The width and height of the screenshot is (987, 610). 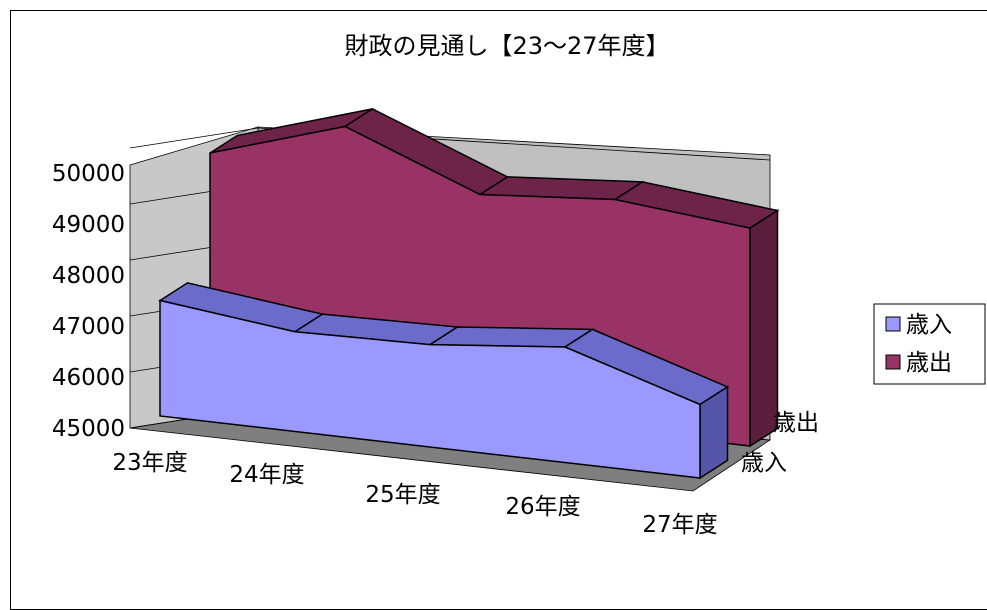 I want to click on x-tick-label: 23年度, so click(x=149, y=463).